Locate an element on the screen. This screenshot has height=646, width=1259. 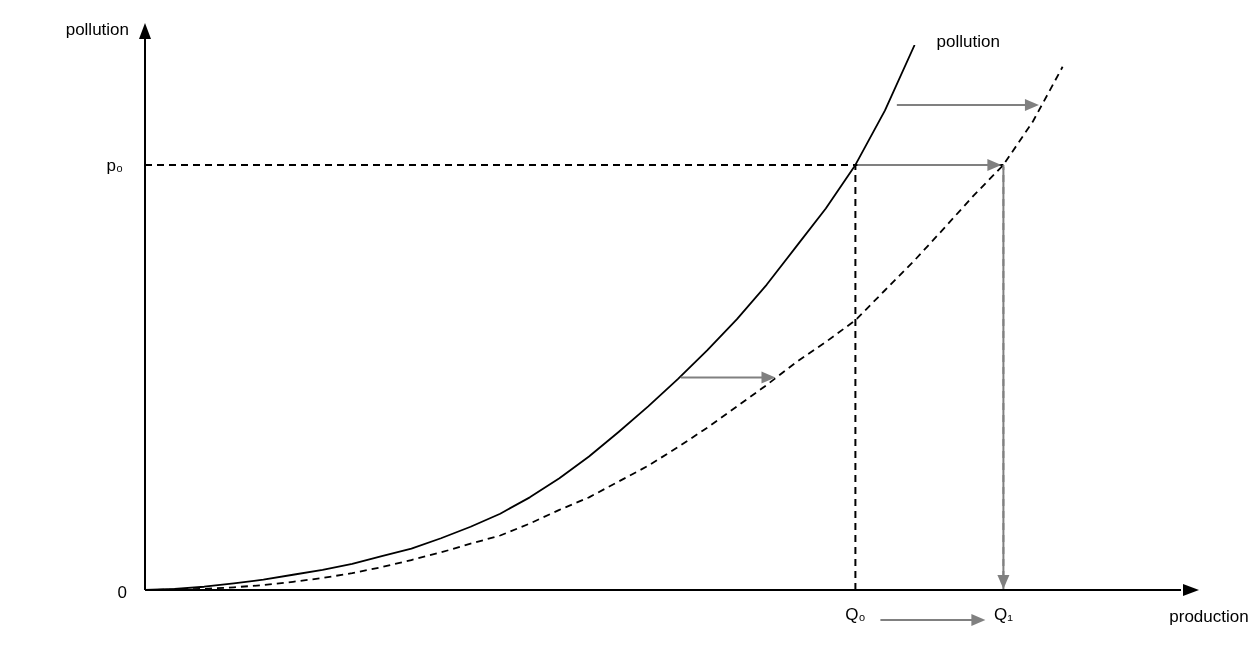
text: 0 is located at coordinates (122, 592).